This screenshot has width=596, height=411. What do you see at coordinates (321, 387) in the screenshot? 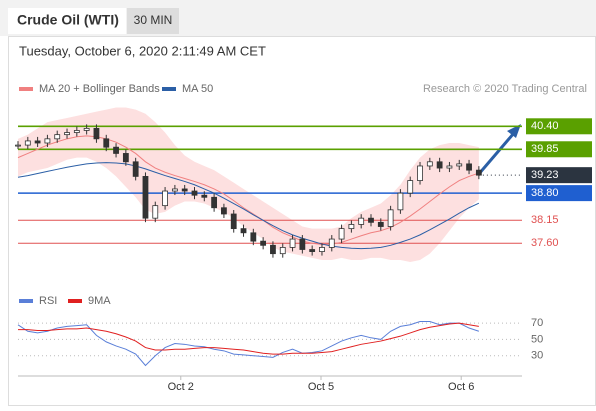
I see `x-tick-label: Oct 5` at bounding box center [321, 387].